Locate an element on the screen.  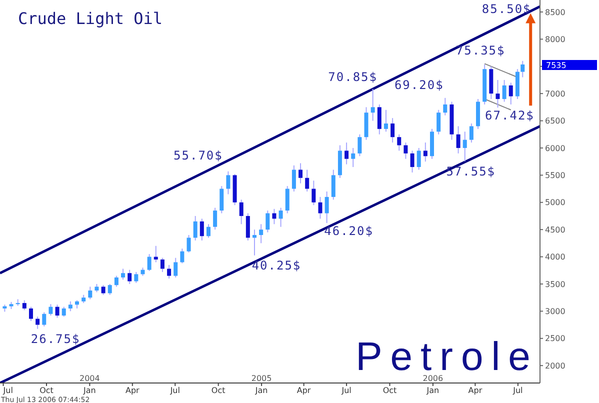
annotation: 67.42$ is located at coordinates (509, 115).